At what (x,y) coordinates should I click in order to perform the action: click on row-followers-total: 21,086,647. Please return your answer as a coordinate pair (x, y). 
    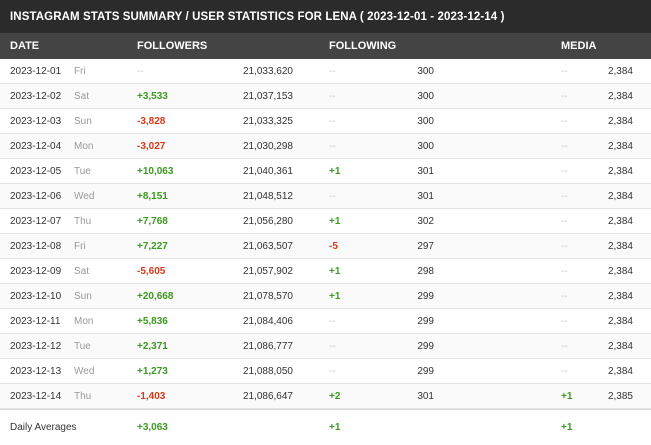
    Looking at the image, I should click on (267, 396).